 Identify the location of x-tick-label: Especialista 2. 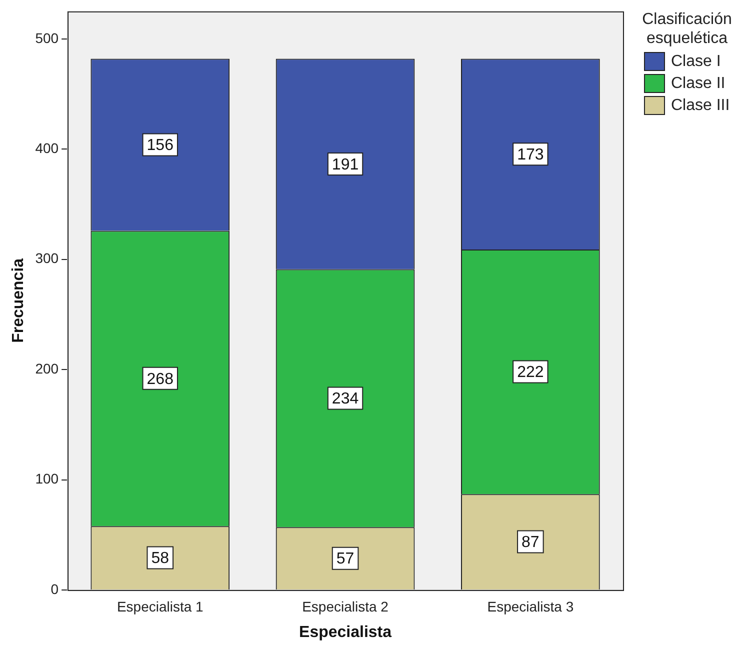
(345, 606).